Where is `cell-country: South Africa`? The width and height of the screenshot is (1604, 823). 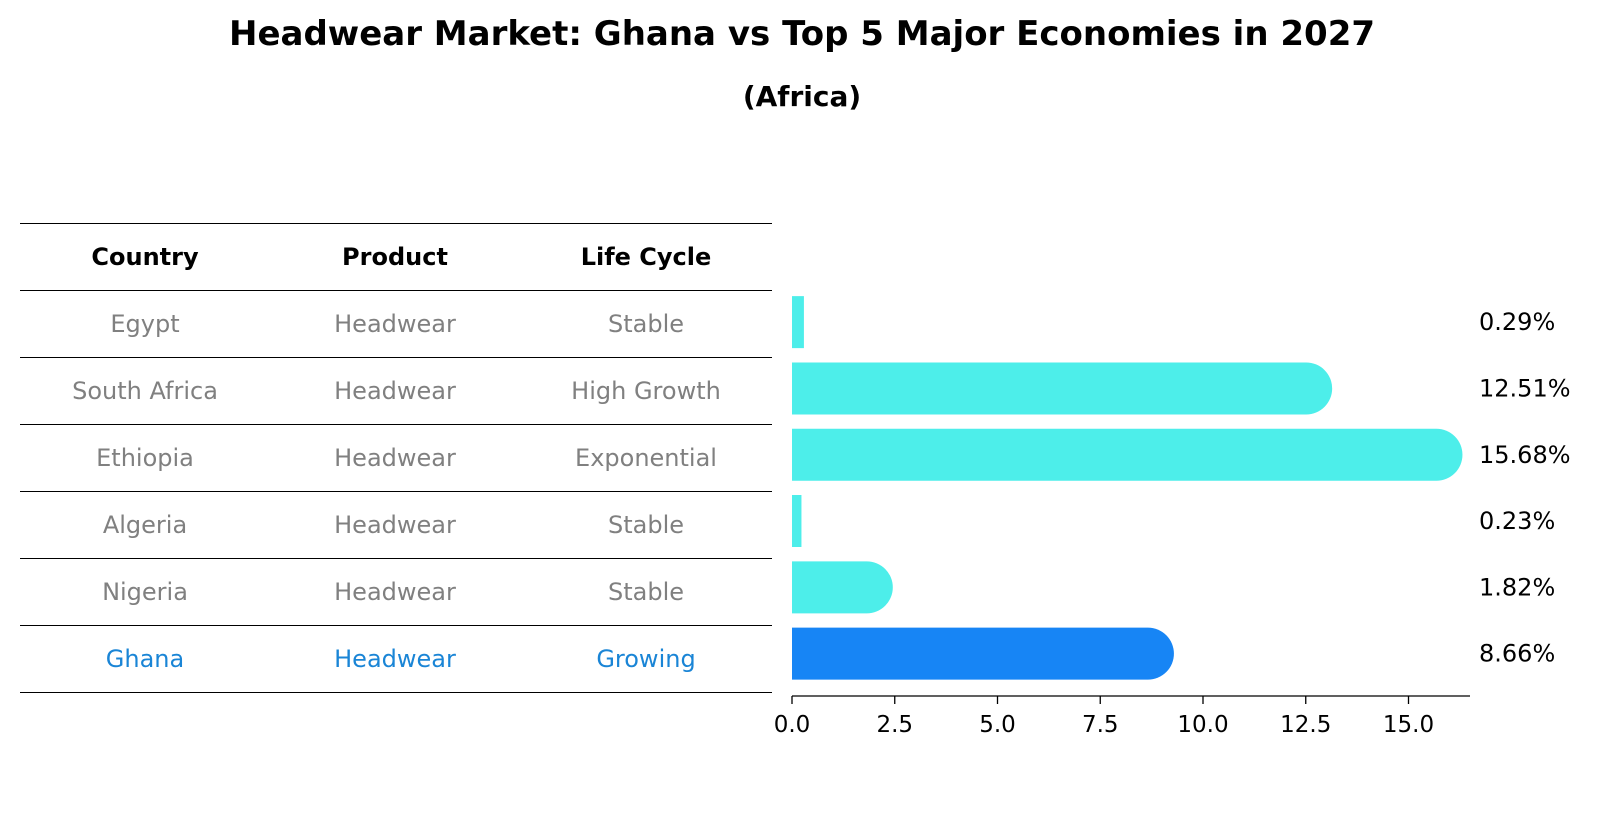 cell-country: South Africa is located at coordinates (145, 391).